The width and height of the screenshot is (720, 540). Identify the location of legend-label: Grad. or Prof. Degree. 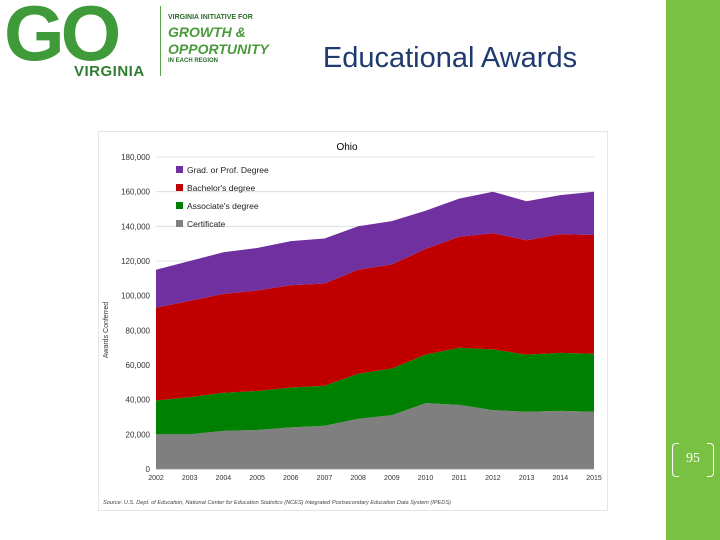
(228, 170).